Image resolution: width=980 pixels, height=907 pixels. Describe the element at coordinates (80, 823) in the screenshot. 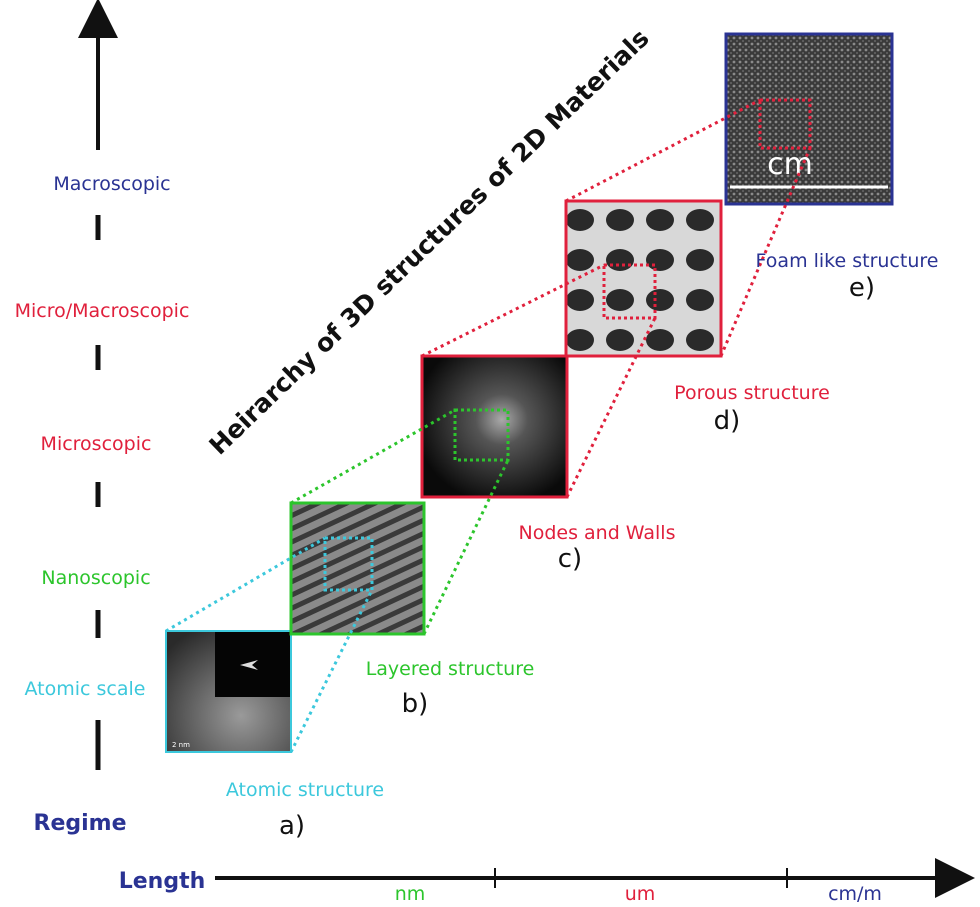

I see `regime-label: Regime` at that location.